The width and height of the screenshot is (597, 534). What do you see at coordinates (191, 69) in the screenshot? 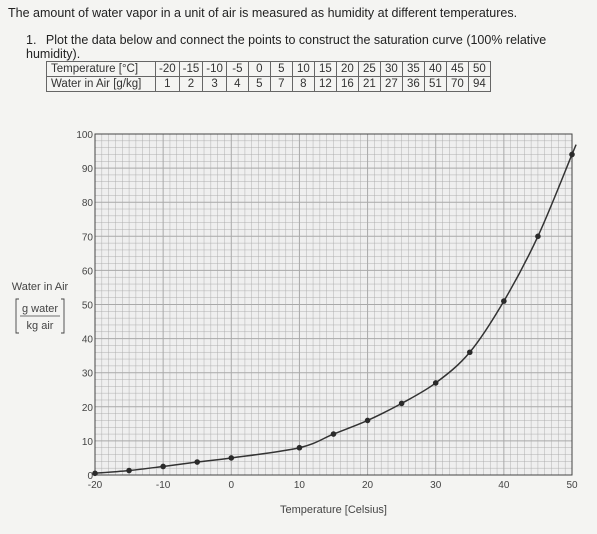
I see `table-cell: -15` at bounding box center [191, 69].